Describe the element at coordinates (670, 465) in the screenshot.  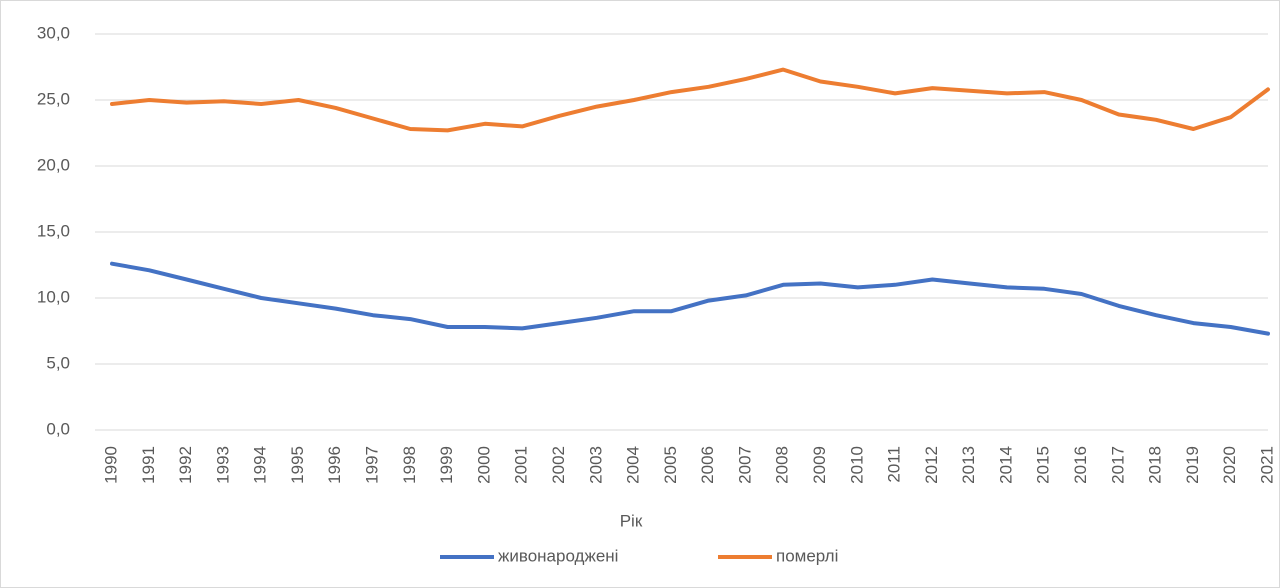
I see `x-tick-label: 2005` at that location.